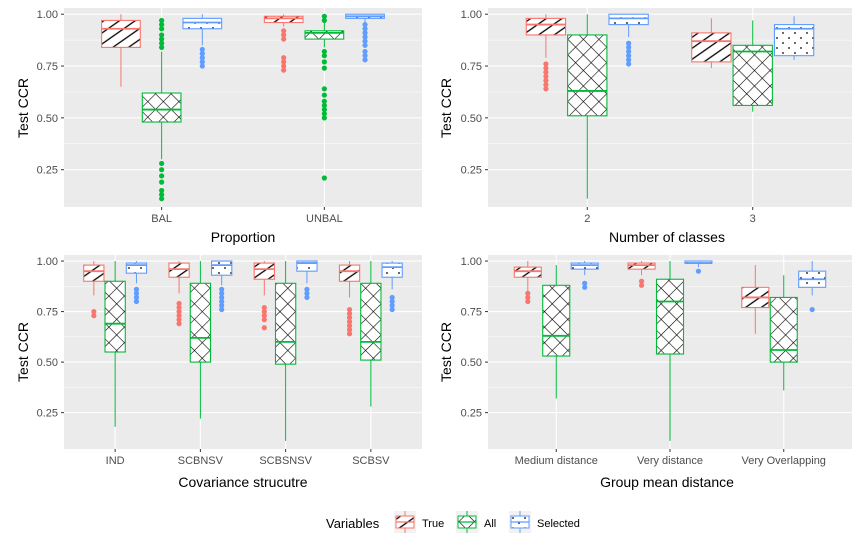  Describe the element at coordinates (121, 50) in the screenshot. I see `box-true-bal` at that location.